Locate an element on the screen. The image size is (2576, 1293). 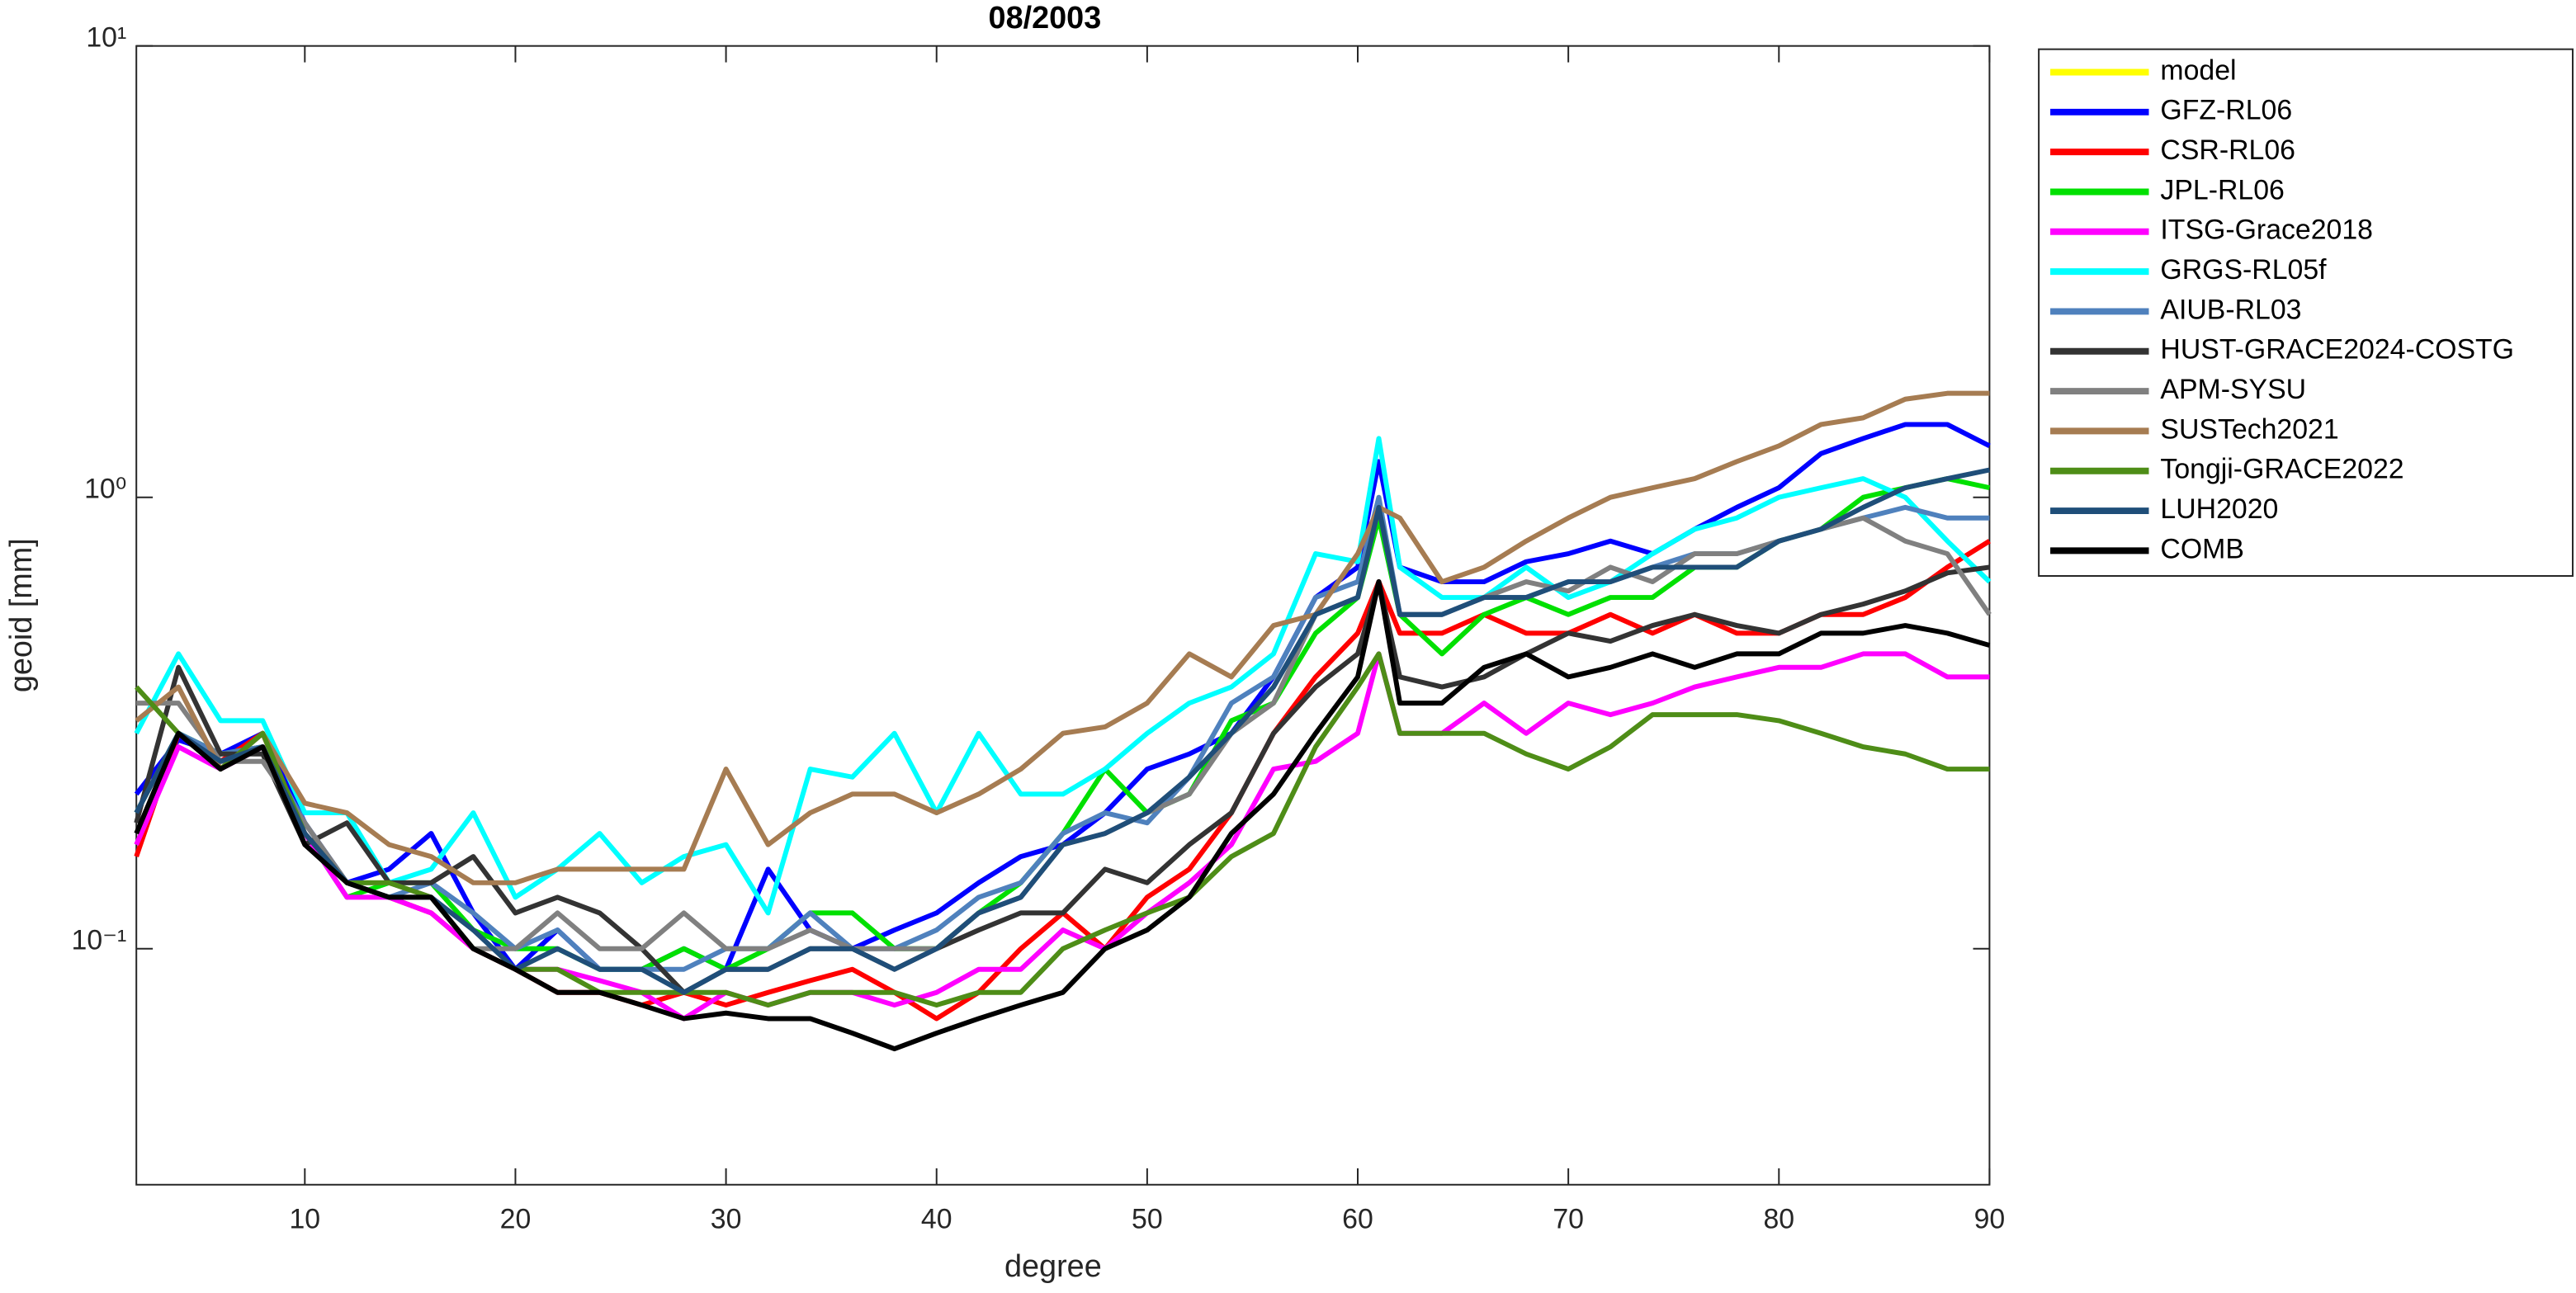
x-tick-label: 20 is located at coordinates (516, 1218).